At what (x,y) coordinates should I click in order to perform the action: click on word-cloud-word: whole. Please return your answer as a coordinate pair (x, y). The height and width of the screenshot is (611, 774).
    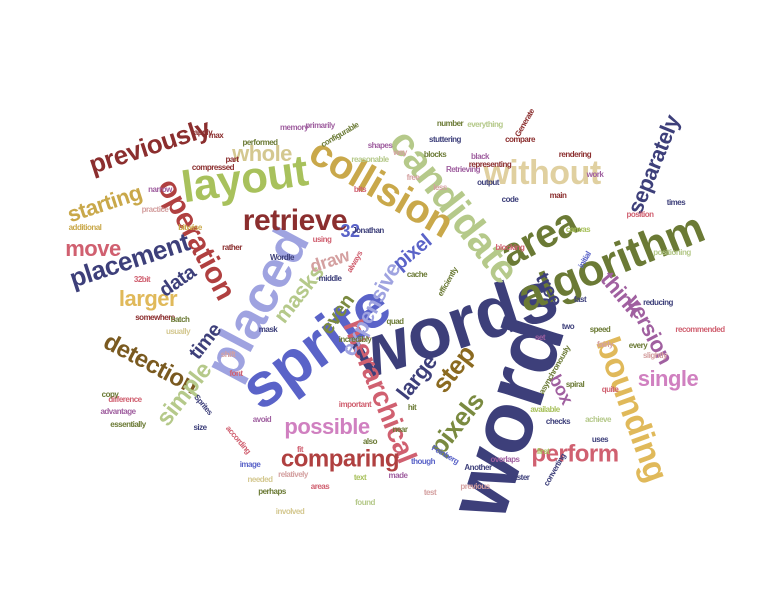
    Looking at the image, I should click on (261, 153).